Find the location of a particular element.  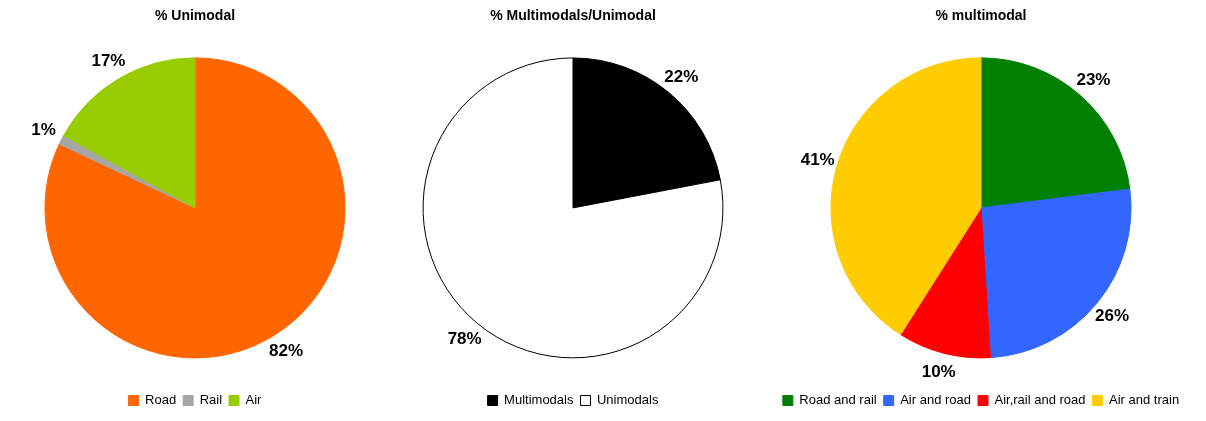

chart-title: % multimodal is located at coordinates (981, 15).